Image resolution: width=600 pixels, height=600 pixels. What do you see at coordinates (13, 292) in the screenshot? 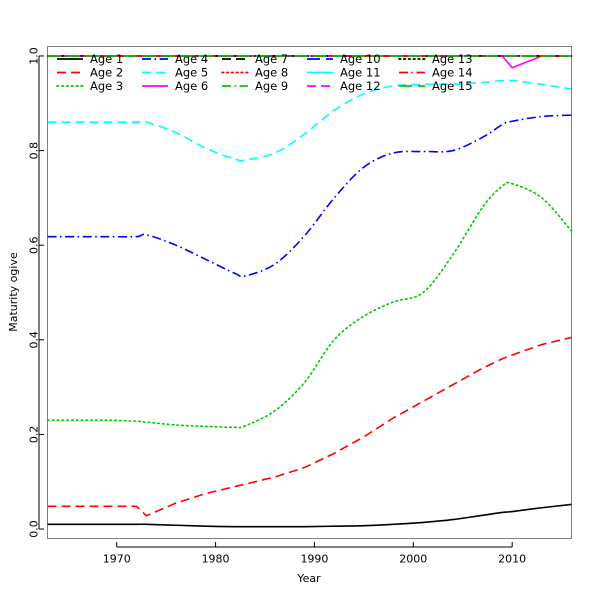
I see `y-axis-title: Maturity ogive` at bounding box center [13, 292].